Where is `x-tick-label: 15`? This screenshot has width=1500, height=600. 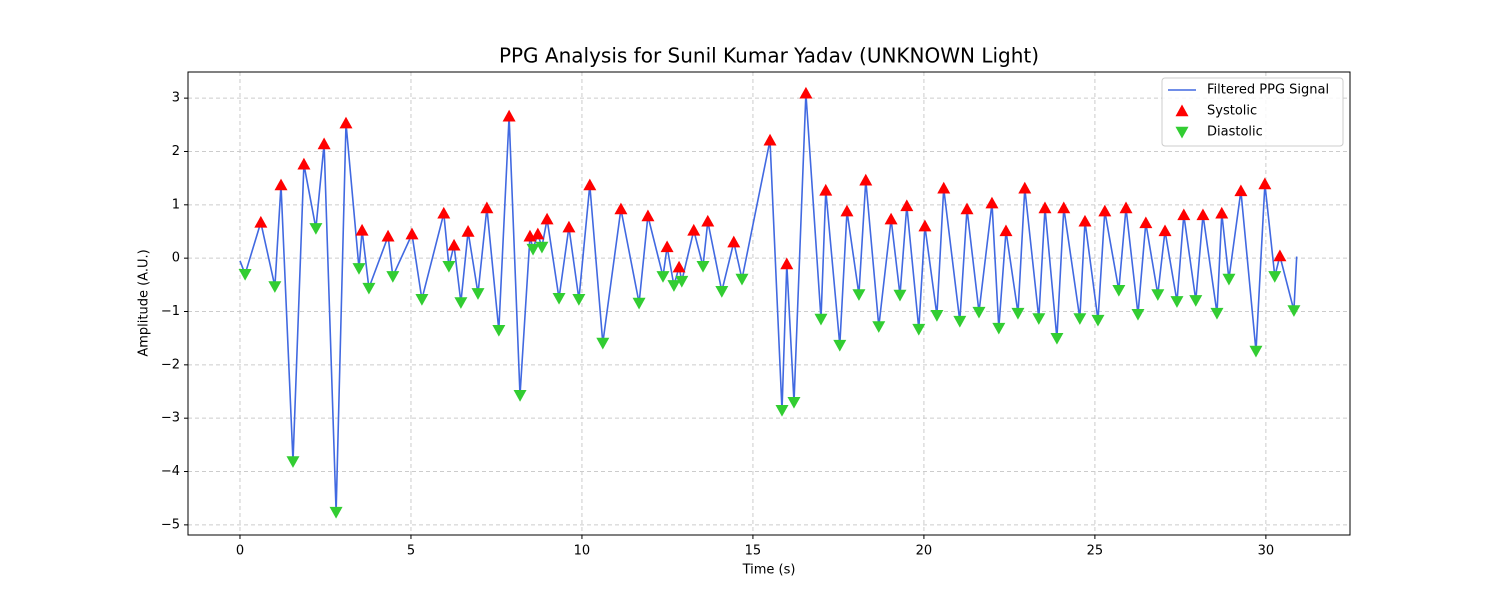 x-tick-label: 15 is located at coordinates (753, 551).